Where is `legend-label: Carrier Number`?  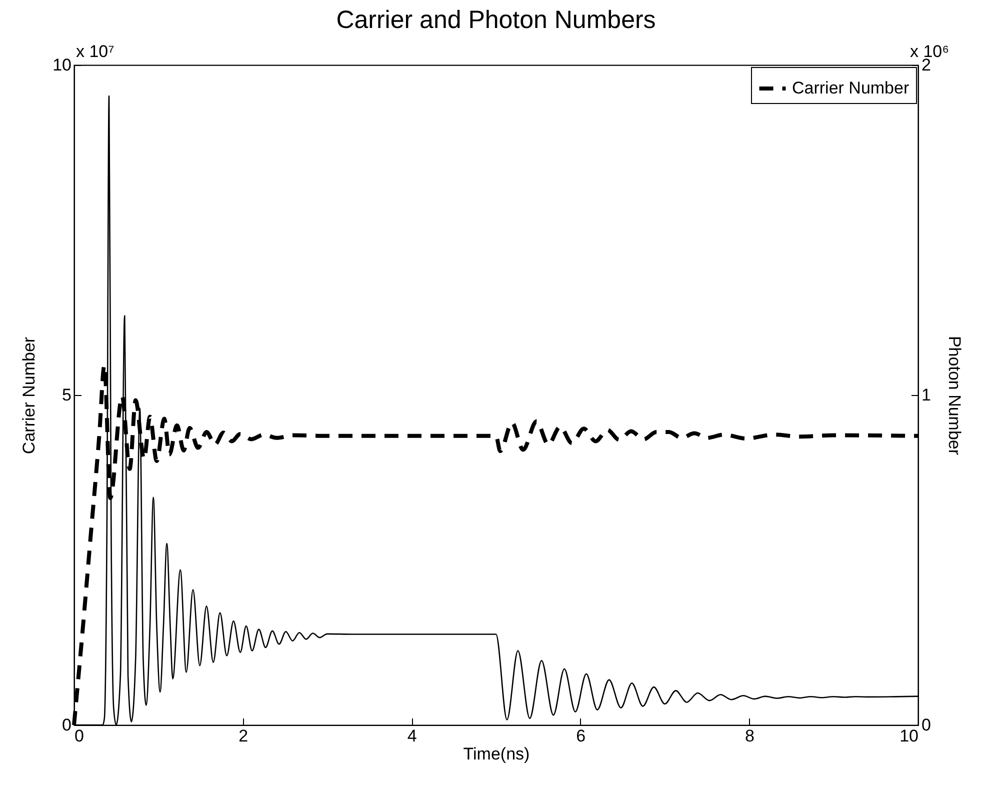
legend-label: Carrier Number is located at coordinates (851, 88).